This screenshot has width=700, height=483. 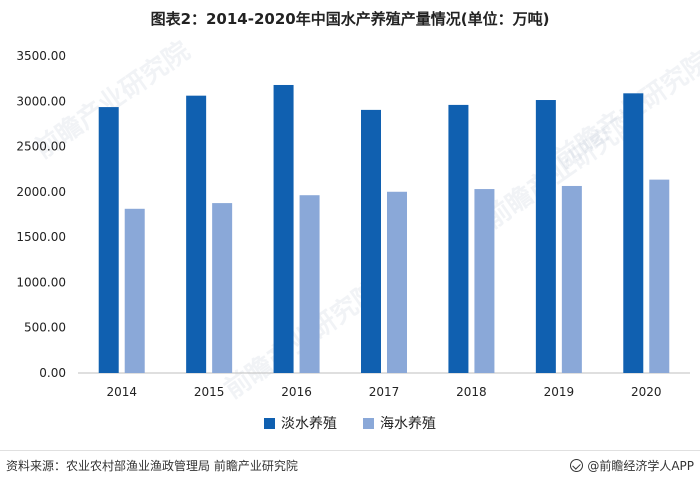 I want to click on y-tick-label: 1000.00, so click(x=41, y=282).